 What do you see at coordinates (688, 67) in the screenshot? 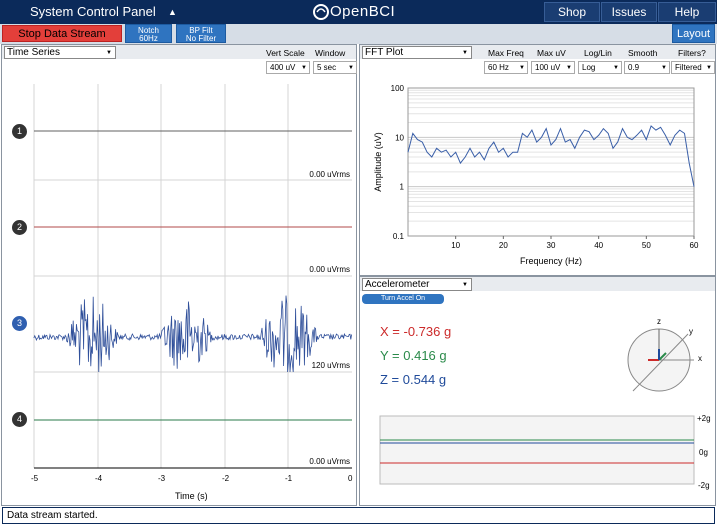
I see `filters-value: Filtered` at bounding box center [688, 67].